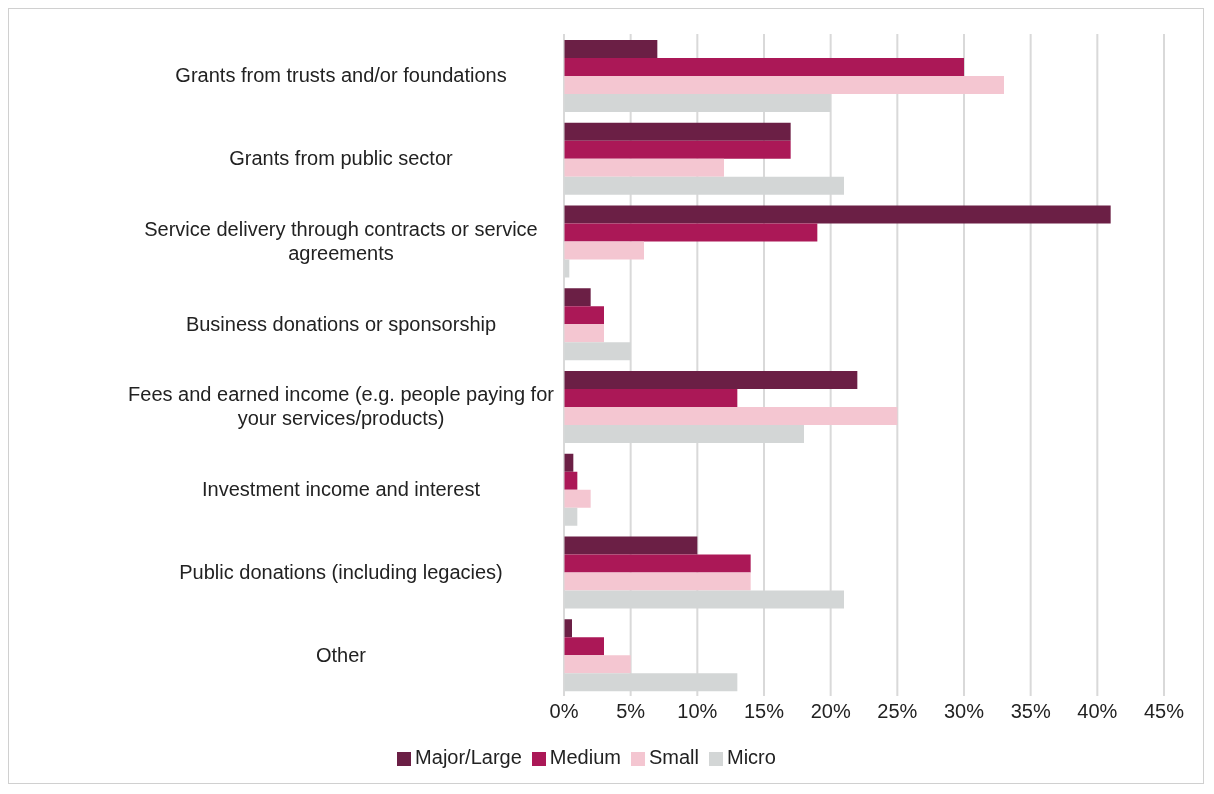 This screenshot has width=1214, height=794. Describe the element at coordinates (341, 571) in the screenshot. I see `y-tick-label: Public donations (including legacies)` at that location.